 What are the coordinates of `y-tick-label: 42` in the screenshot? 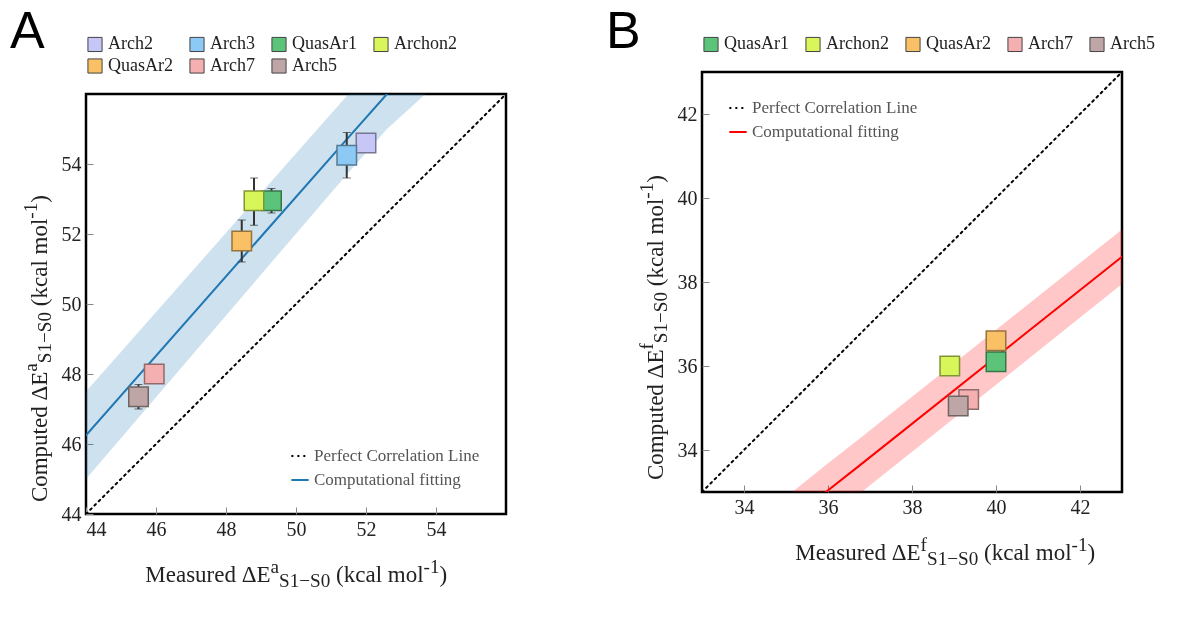 It's located at (687, 113).